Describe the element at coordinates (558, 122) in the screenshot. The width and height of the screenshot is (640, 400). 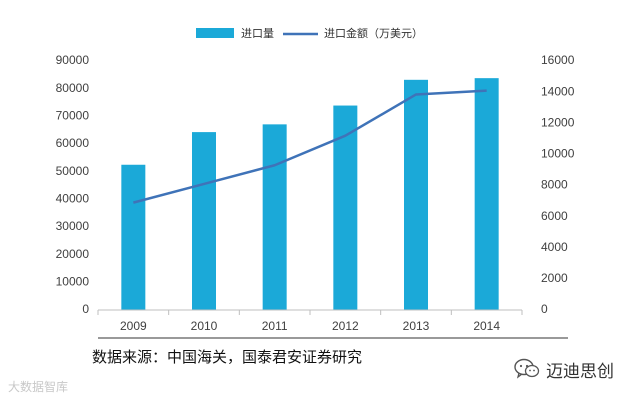
I see `right-axis-tick-label: 12000` at that location.